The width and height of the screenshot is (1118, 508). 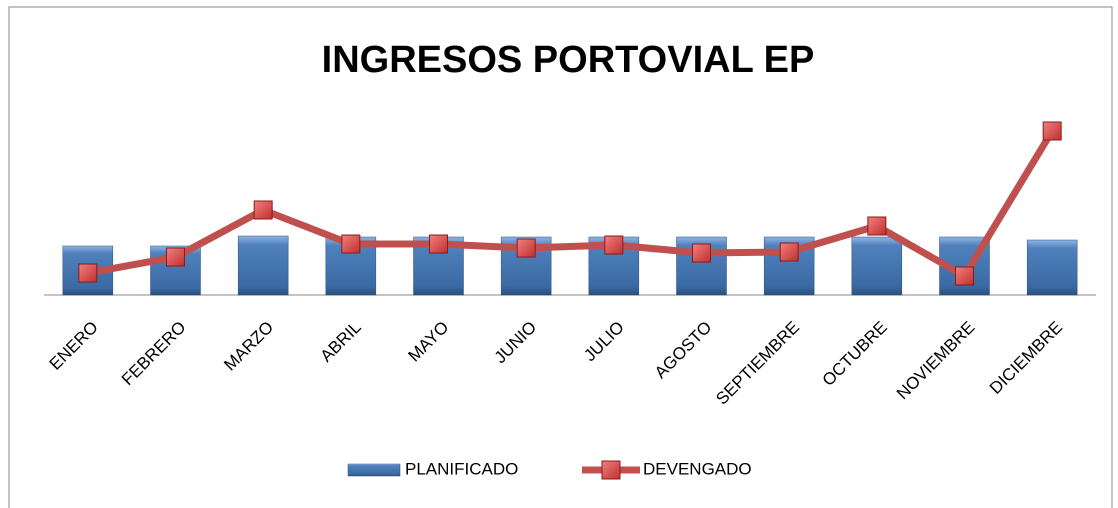 What do you see at coordinates (697, 468) in the screenshot?
I see `legend-label: DEVENGADO` at bounding box center [697, 468].